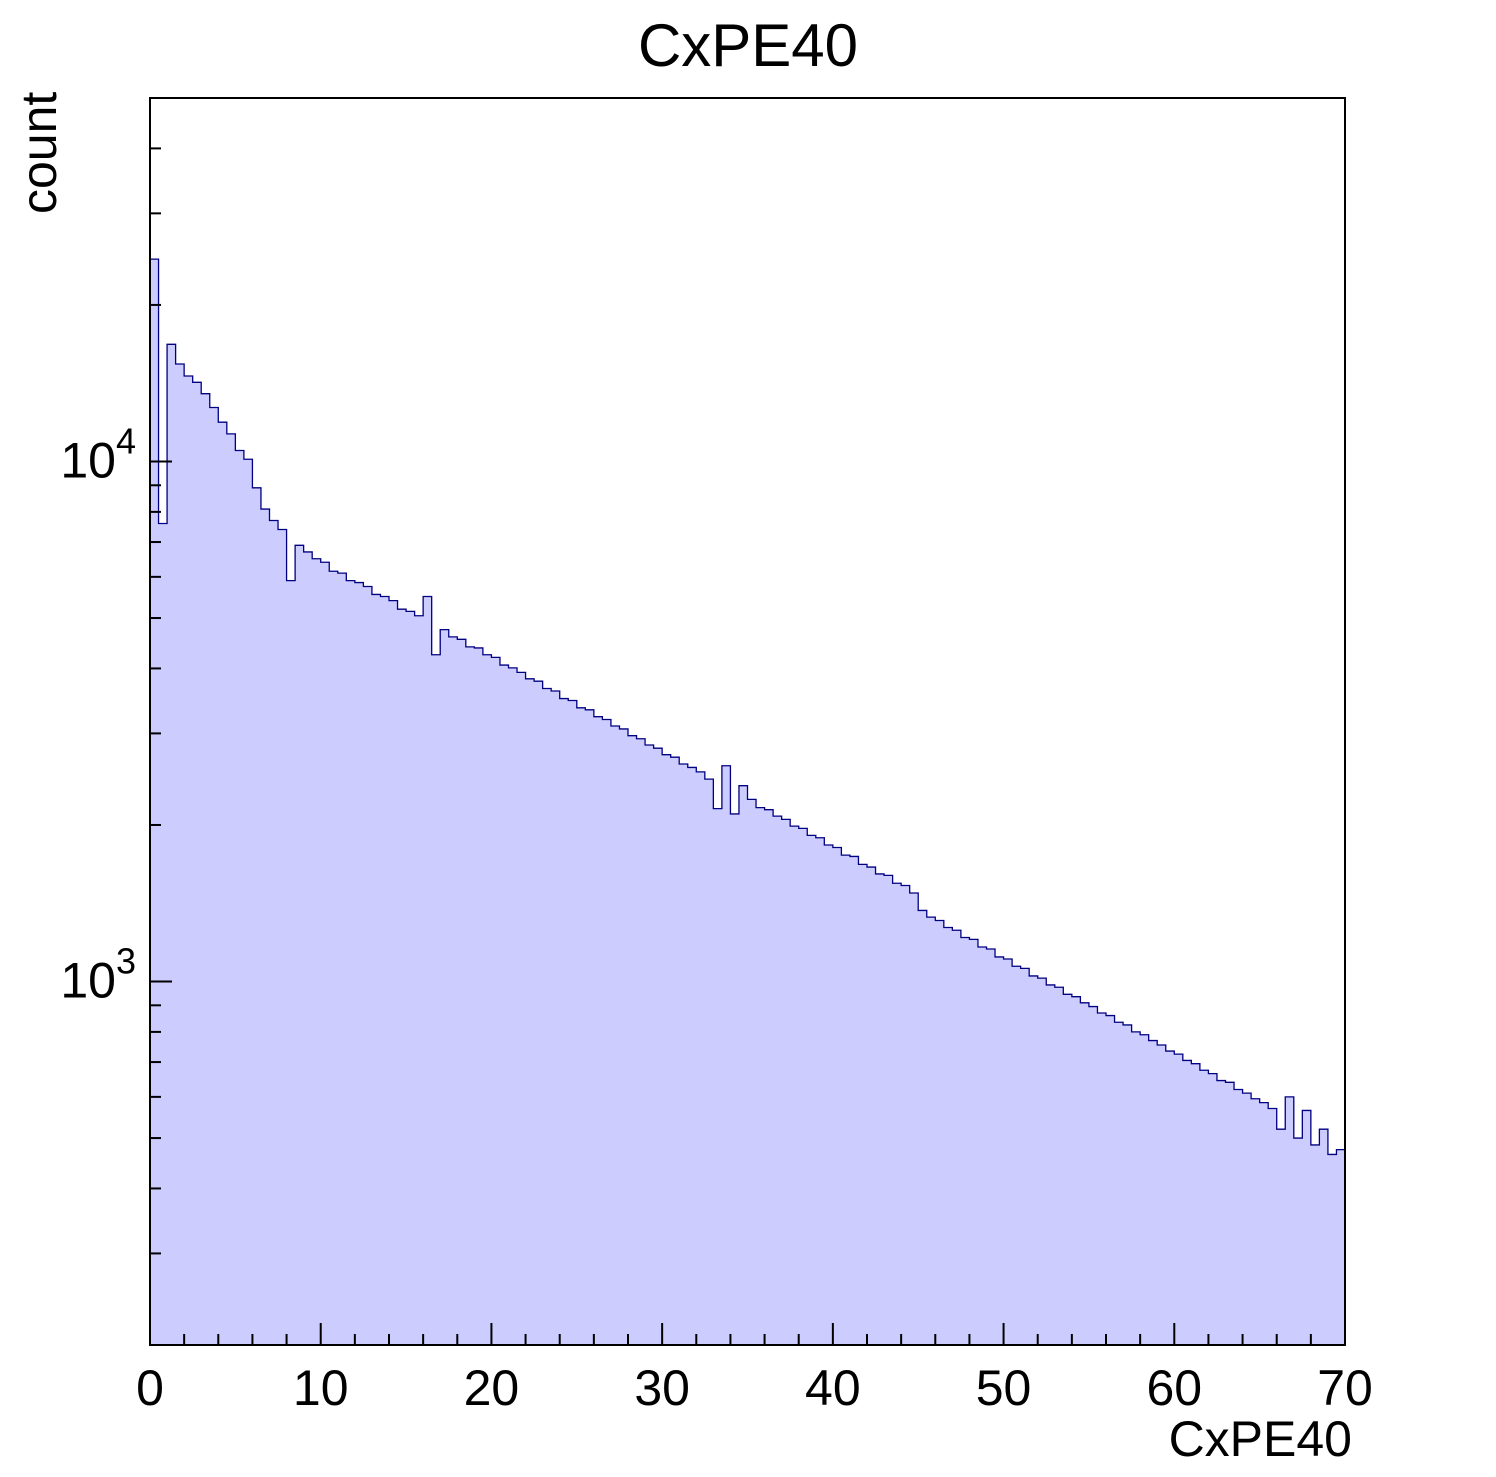  I want to click on x-tick-label: 50, so click(1004, 1388).